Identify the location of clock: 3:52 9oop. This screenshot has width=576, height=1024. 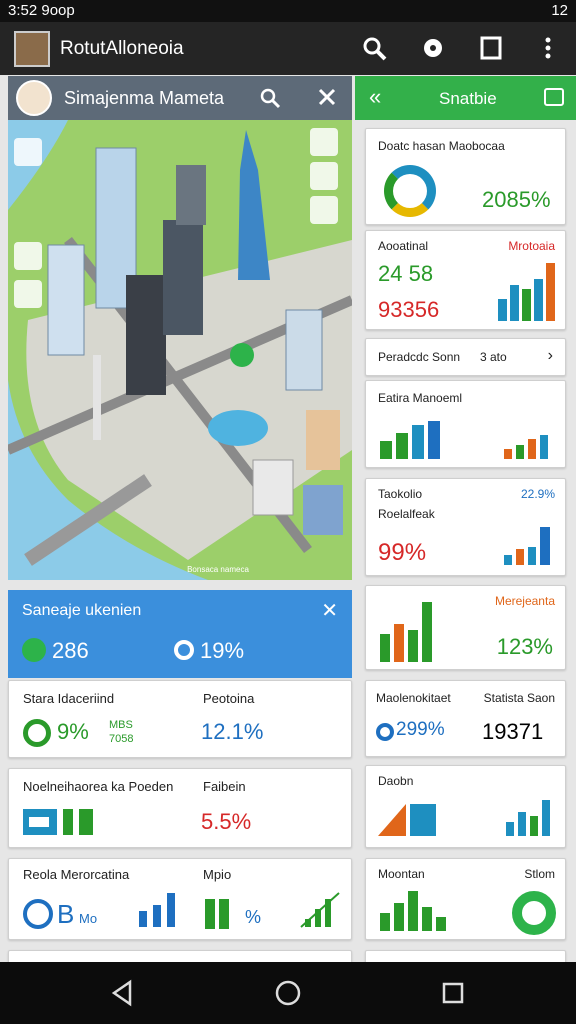
(41, 10).